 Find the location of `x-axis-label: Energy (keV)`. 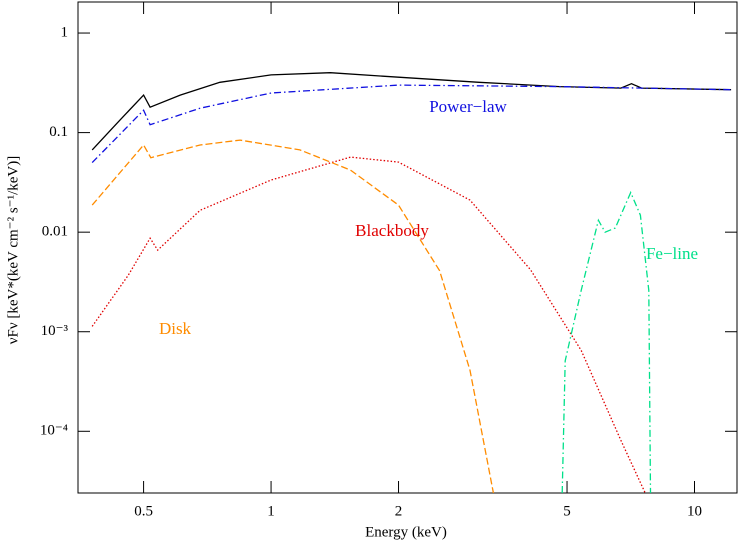

x-axis-label: Energy (keV) is located at coordinates (406, 532).